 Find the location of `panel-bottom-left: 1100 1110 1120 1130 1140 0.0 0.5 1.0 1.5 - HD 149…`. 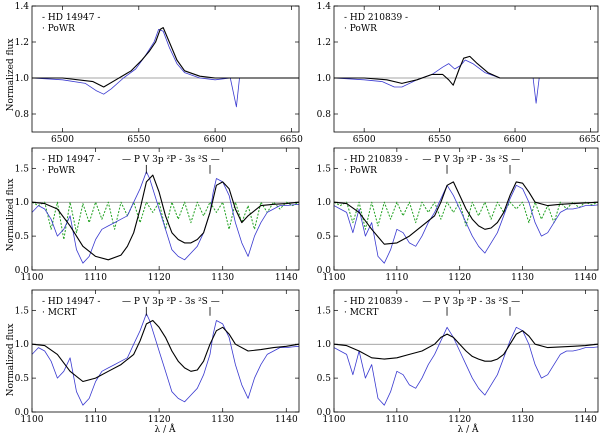

panel-bottom-left: 1100 1110 1120 1130 1140 0.0 0.5 1.0 1.5 - HD 149… is located at coordinates (157, 357).